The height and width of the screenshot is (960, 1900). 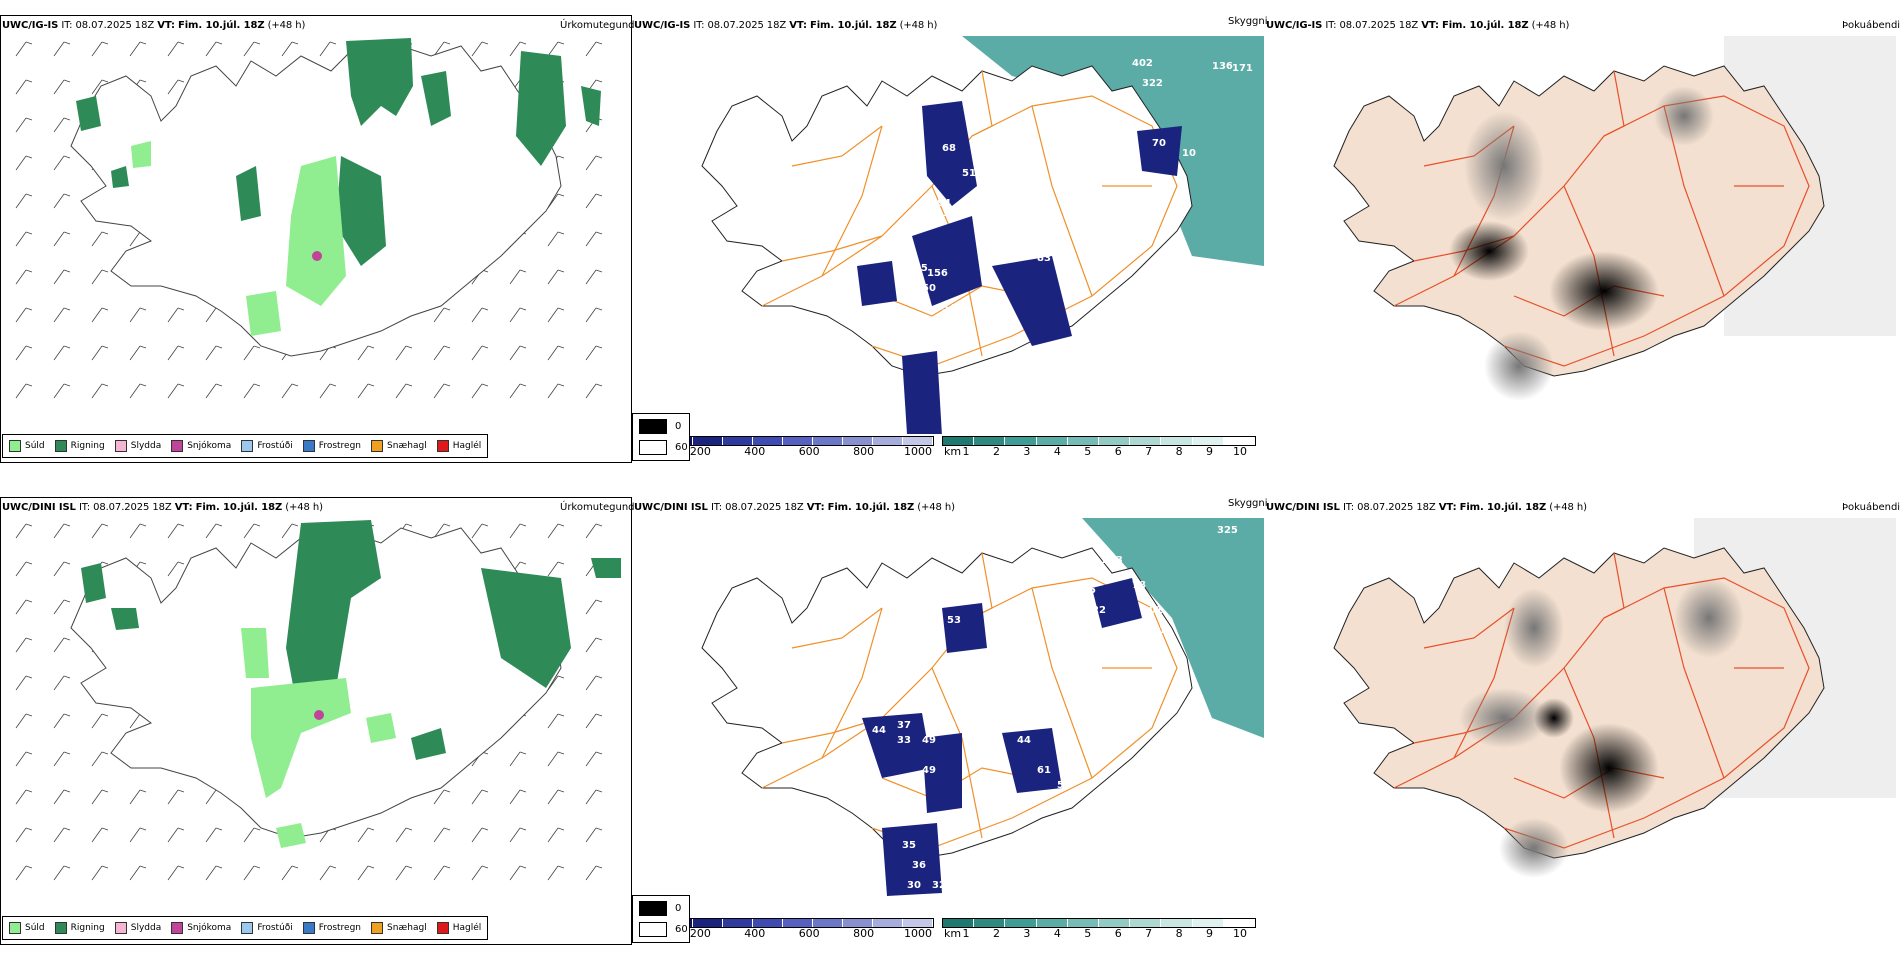 I want to click on tick-label: 1000, so click(x=918, y=451).